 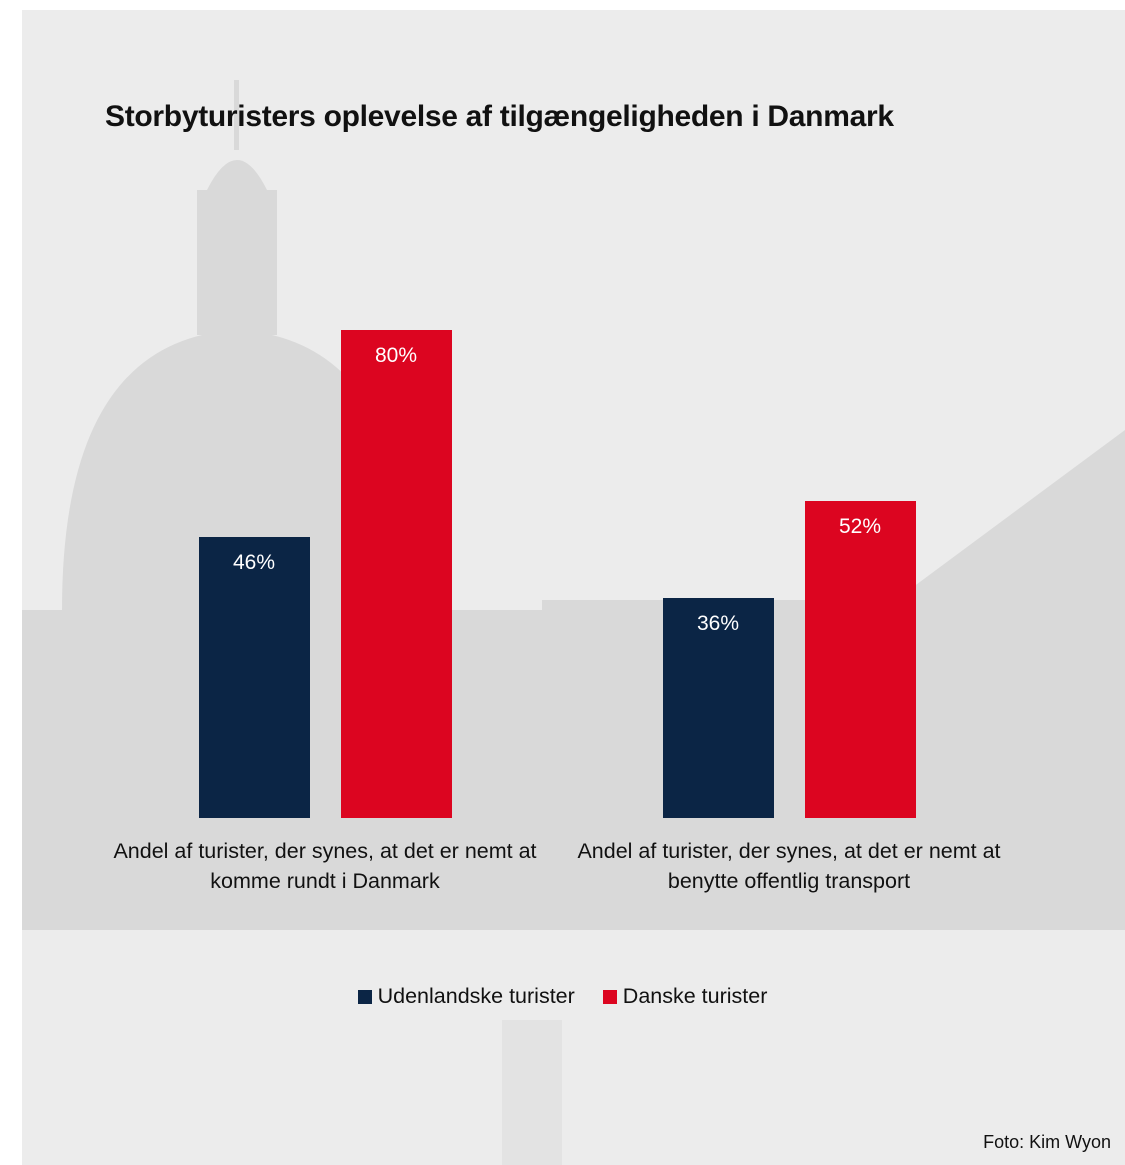 What do you see at coordinates (476, 996) in the screenshot?
I see `legend-label: Udenlandske turister` at bounding box center [476, 996].